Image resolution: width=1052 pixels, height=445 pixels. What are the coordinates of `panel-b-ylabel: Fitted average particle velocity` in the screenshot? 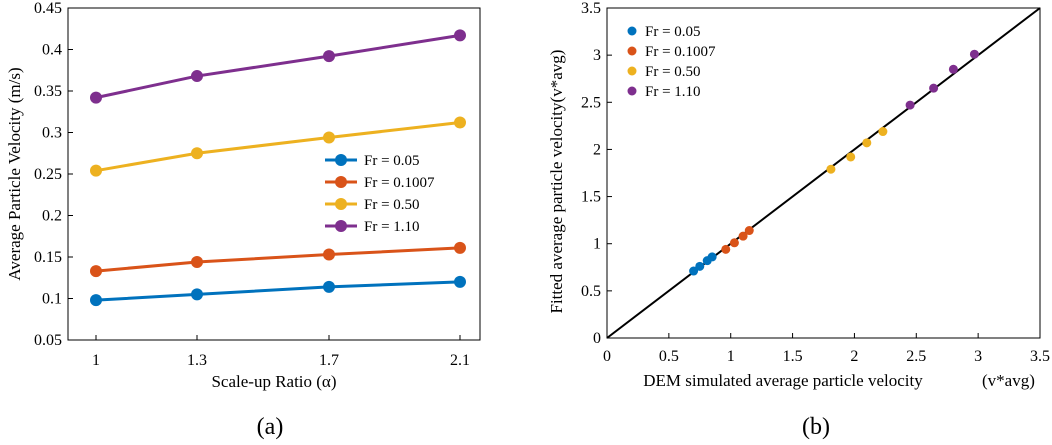 It's located at (556, 207).